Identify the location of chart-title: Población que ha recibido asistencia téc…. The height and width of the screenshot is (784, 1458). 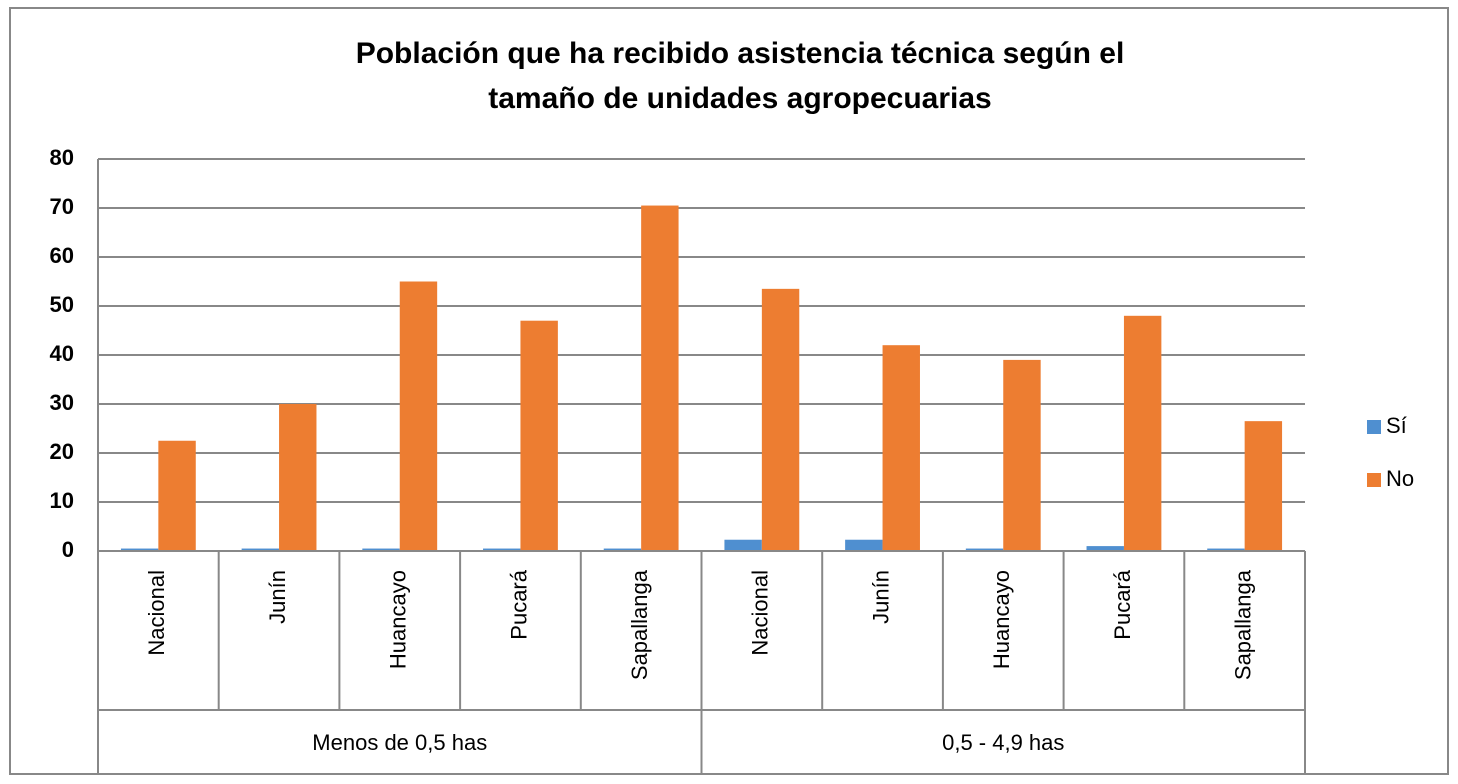
(740, 53).